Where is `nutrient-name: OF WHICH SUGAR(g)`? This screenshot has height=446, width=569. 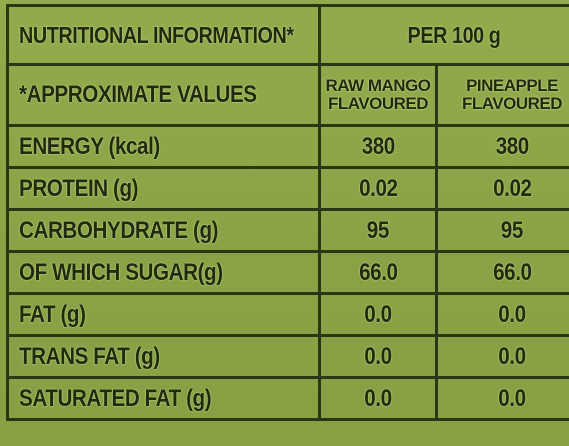 nutrient-name: OF WHICH SUGAR(g) is located at coordinates (121, 272).